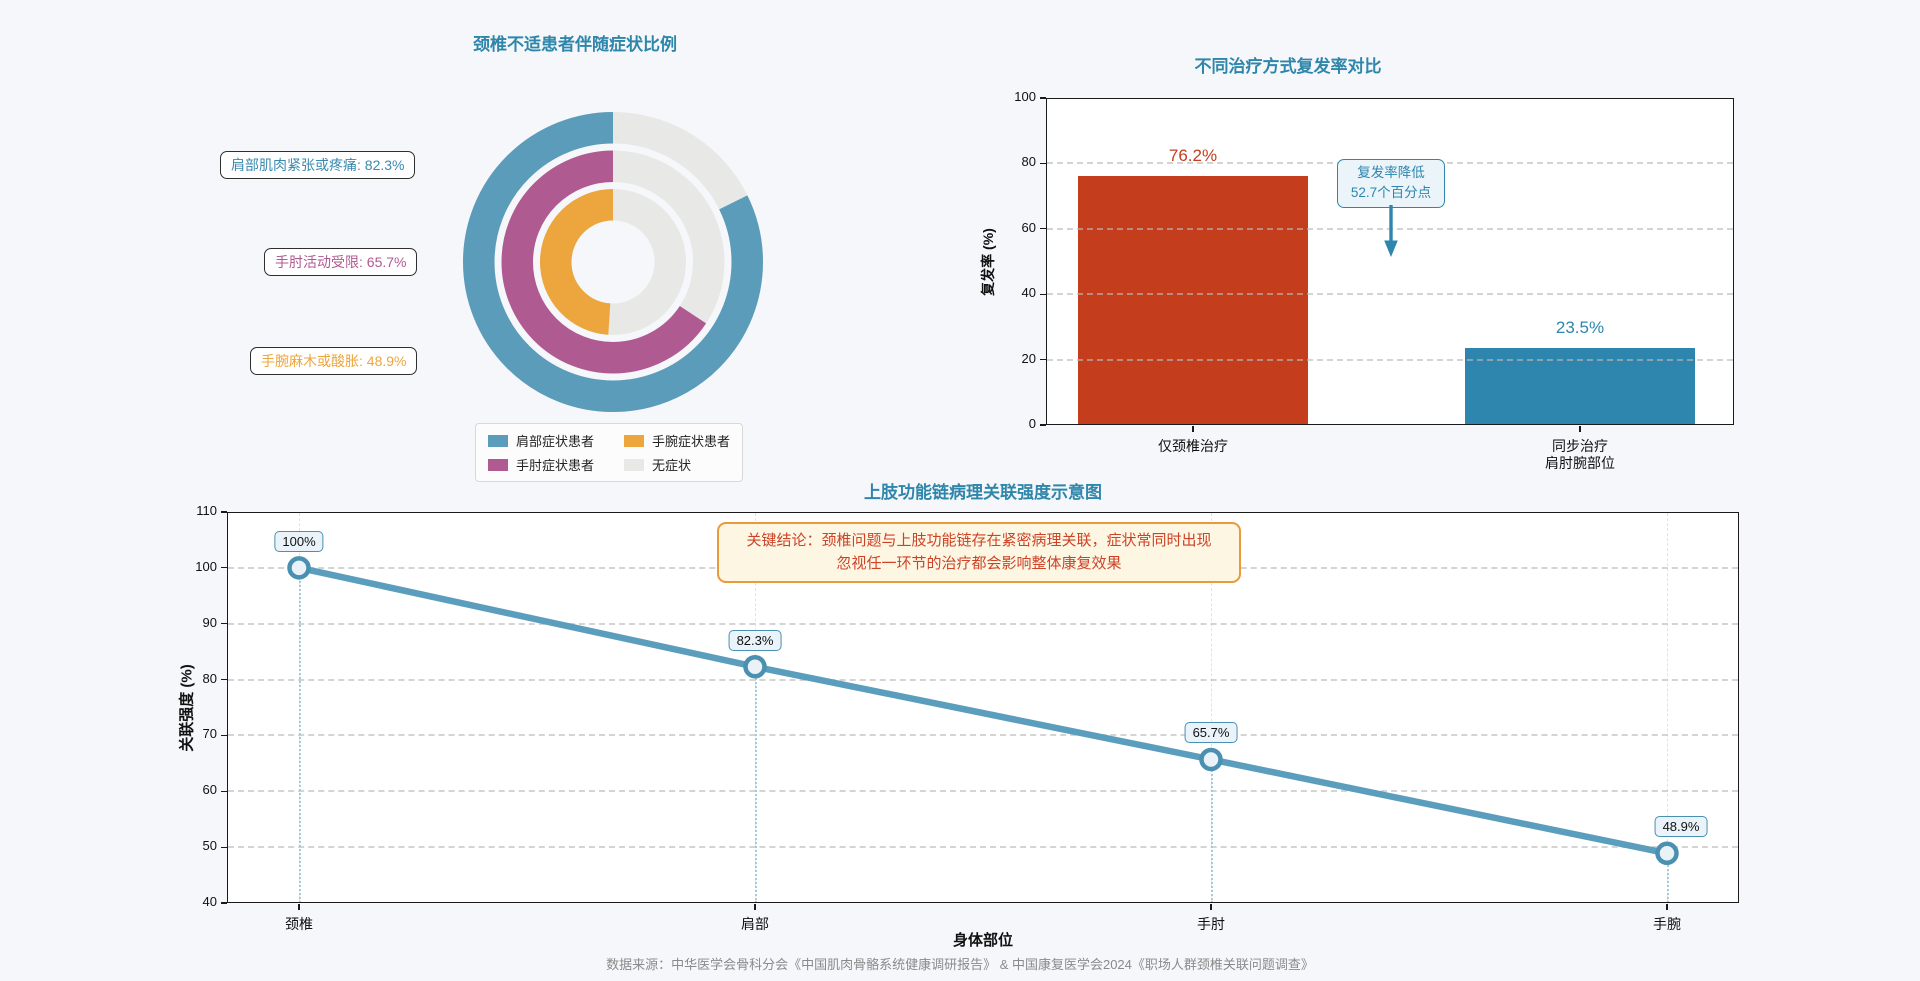 This screenshot has width=1920, height=981. Describe the element at coordinates (677, 440) in the screenshot. I see `legend-item: 手腕症状患者` at that location.